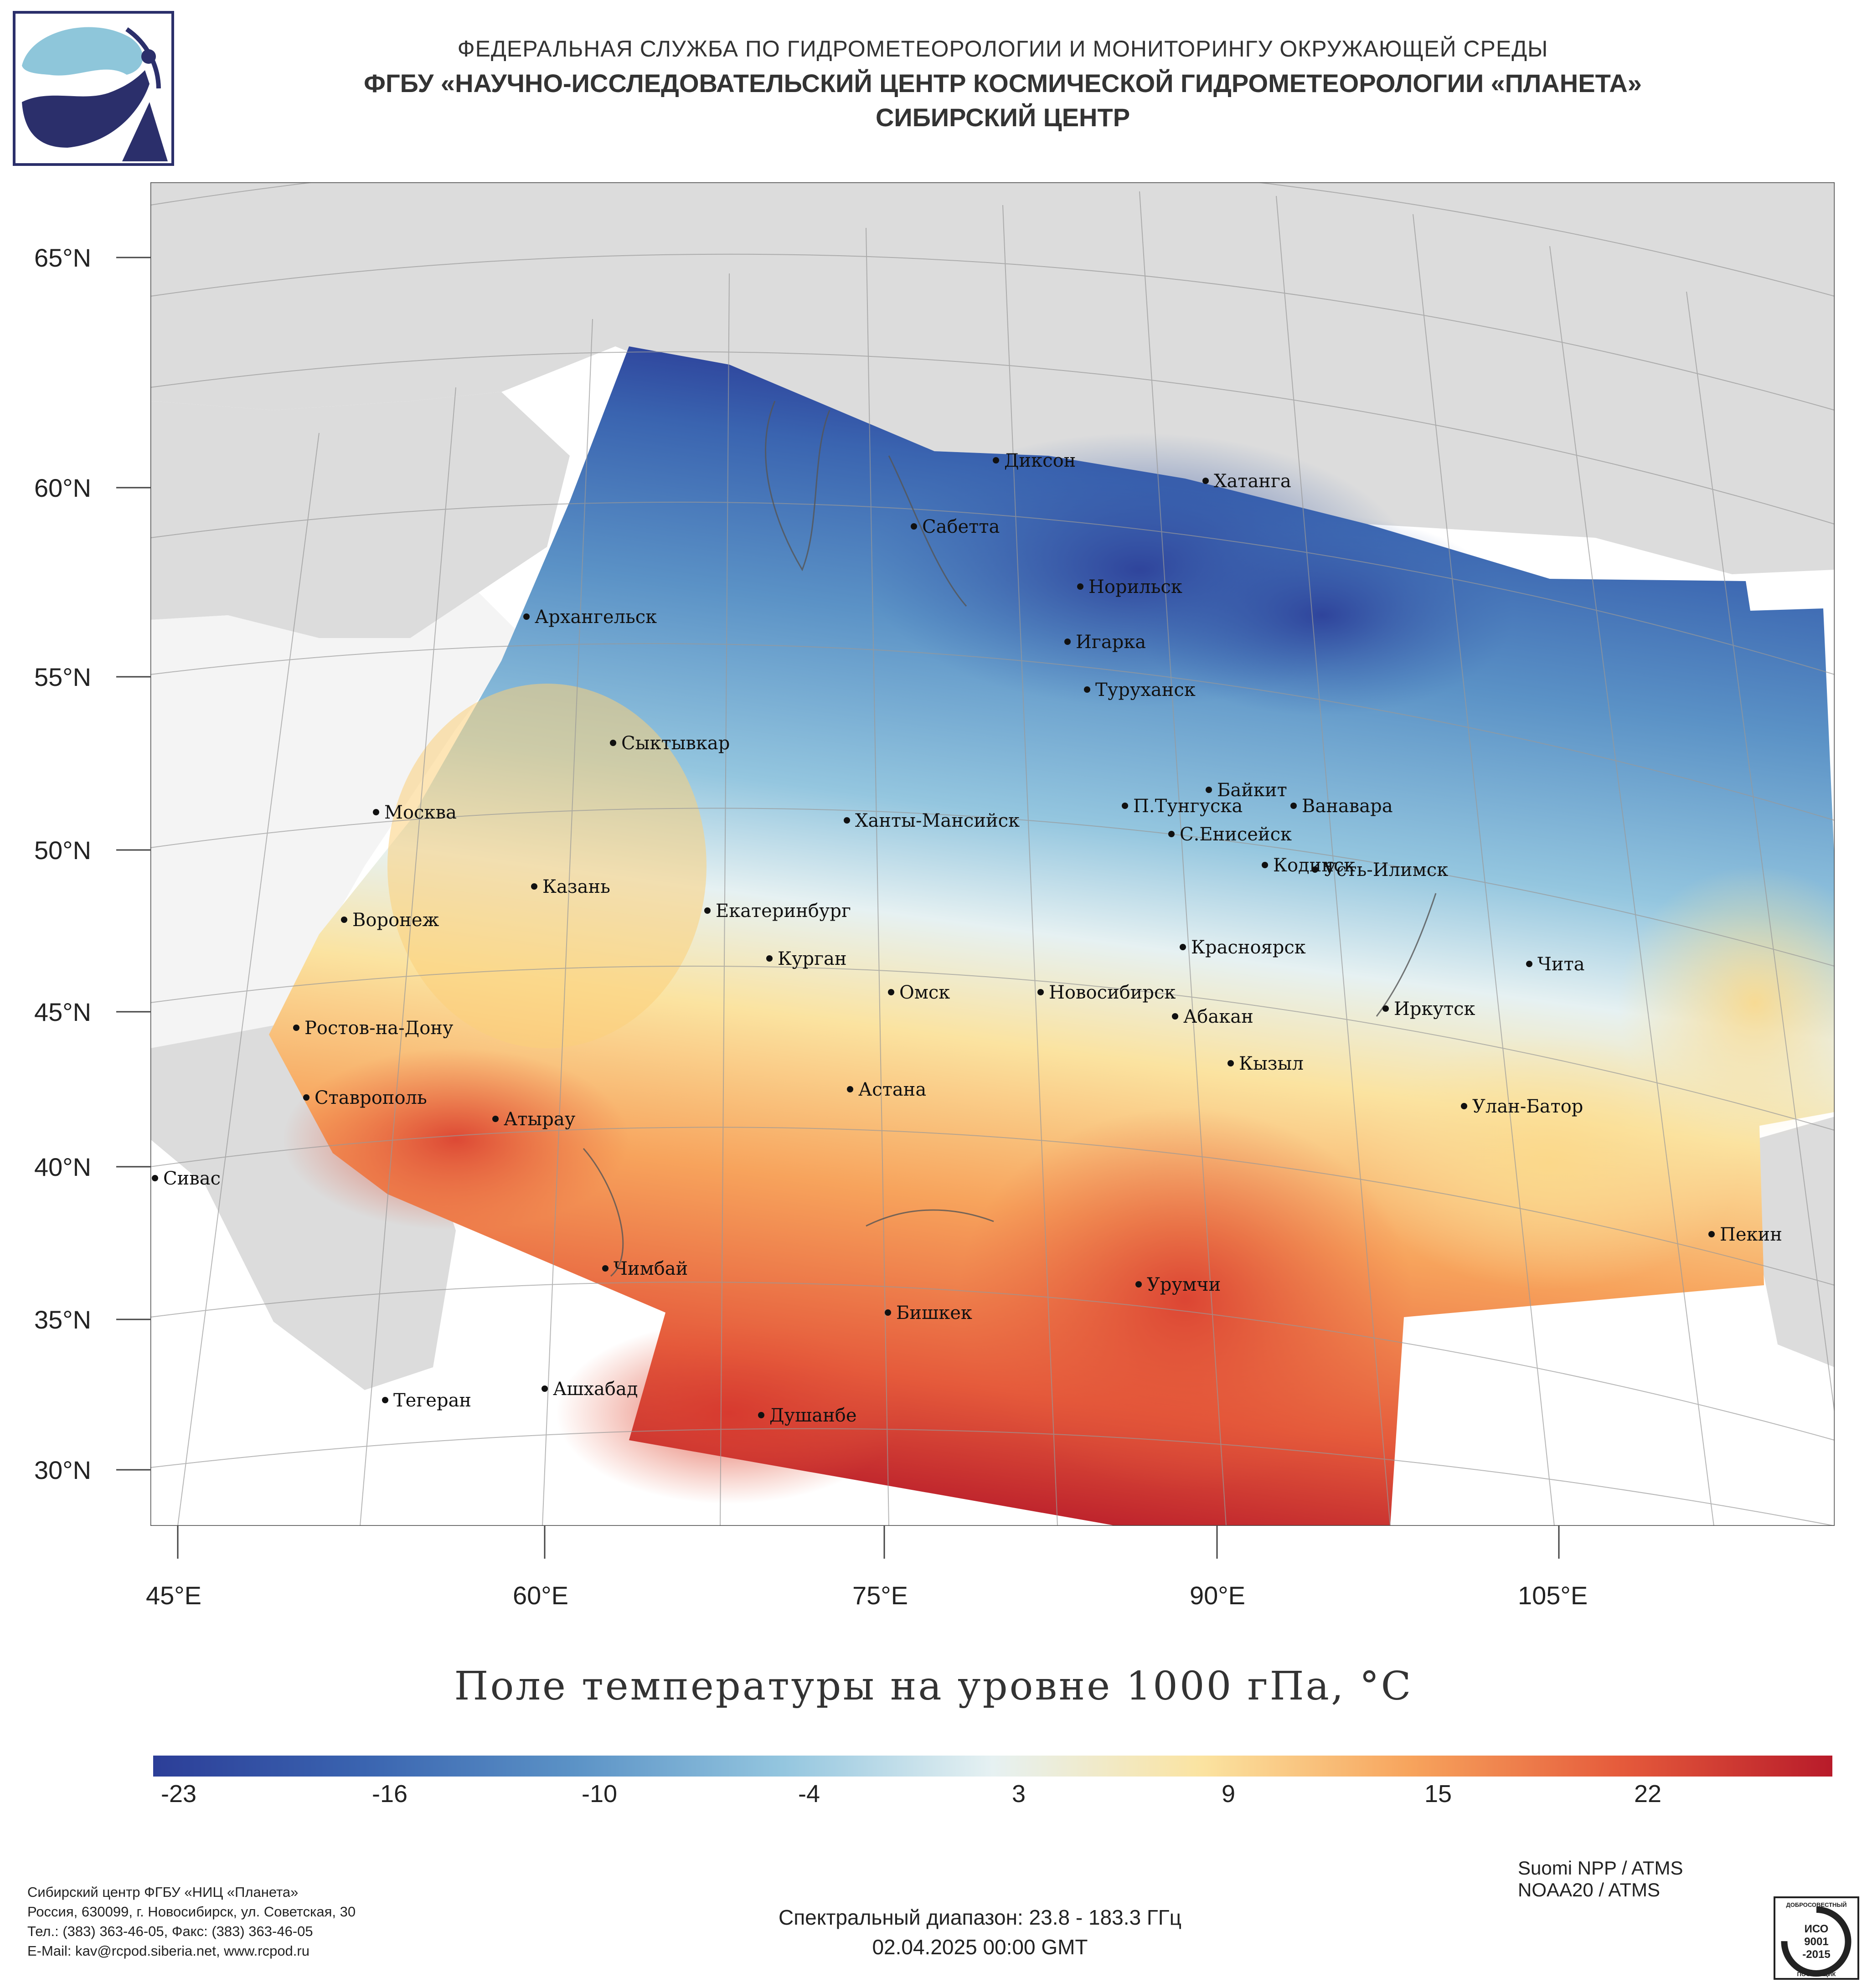  I want to click on lat-label-40: 40°N, so click(62, 1167).